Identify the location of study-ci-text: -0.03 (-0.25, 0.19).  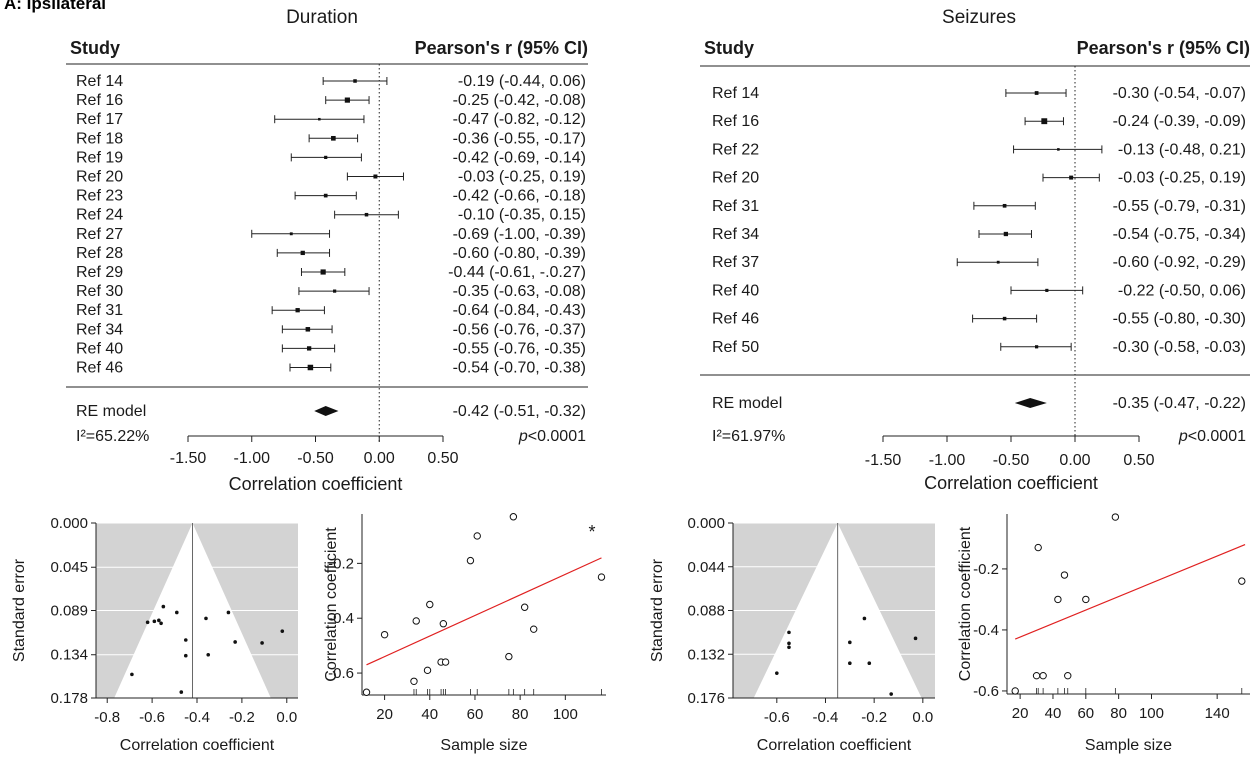
(1182, 178).